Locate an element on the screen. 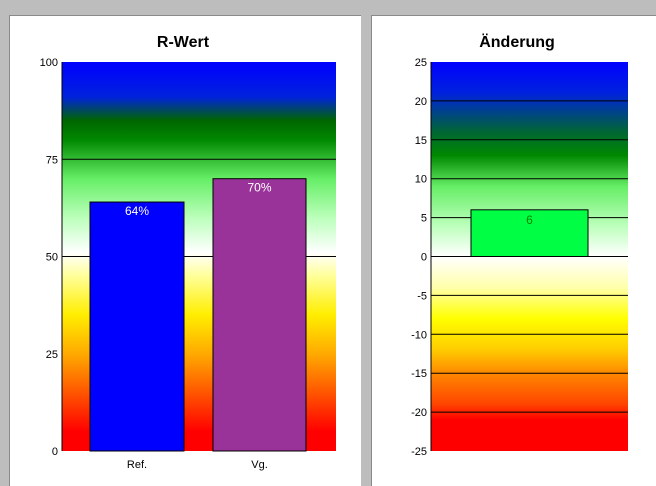 Image resolution: width=656 pixels, height=486 pixels. right-y-tick-label: 25 is located at coordinates (421, 63).